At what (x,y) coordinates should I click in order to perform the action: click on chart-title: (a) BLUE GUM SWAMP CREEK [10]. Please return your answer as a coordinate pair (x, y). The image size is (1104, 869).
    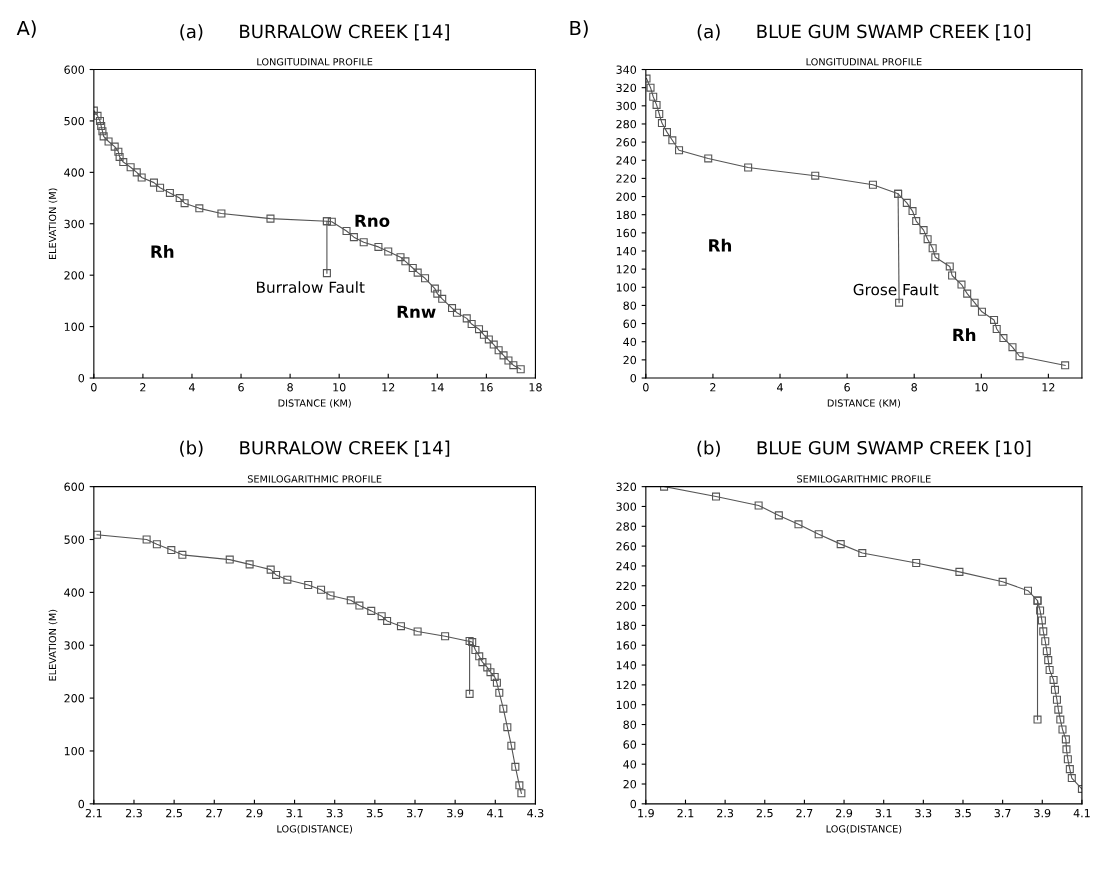
    Looking at the image, I should click on (864, 32).